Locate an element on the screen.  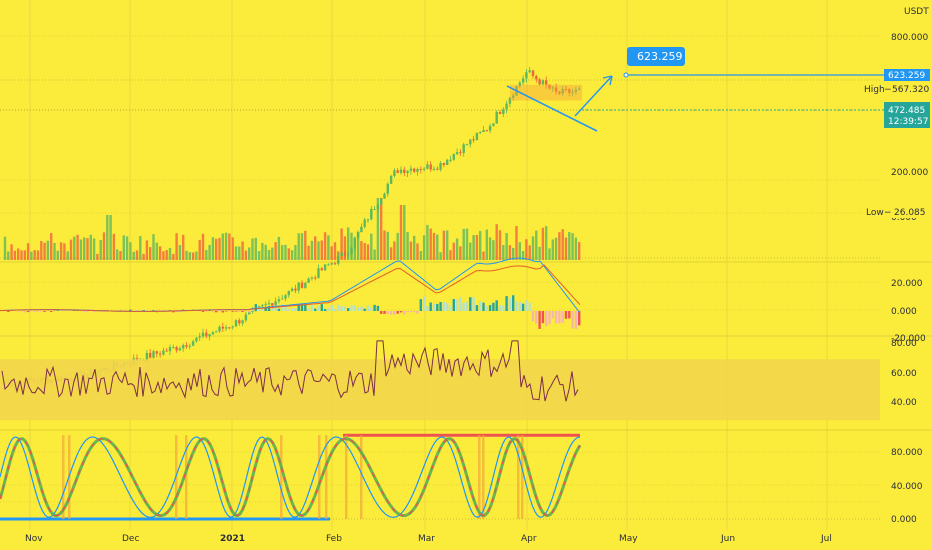
currency-label: USDT is located at coordinates (916, 12).